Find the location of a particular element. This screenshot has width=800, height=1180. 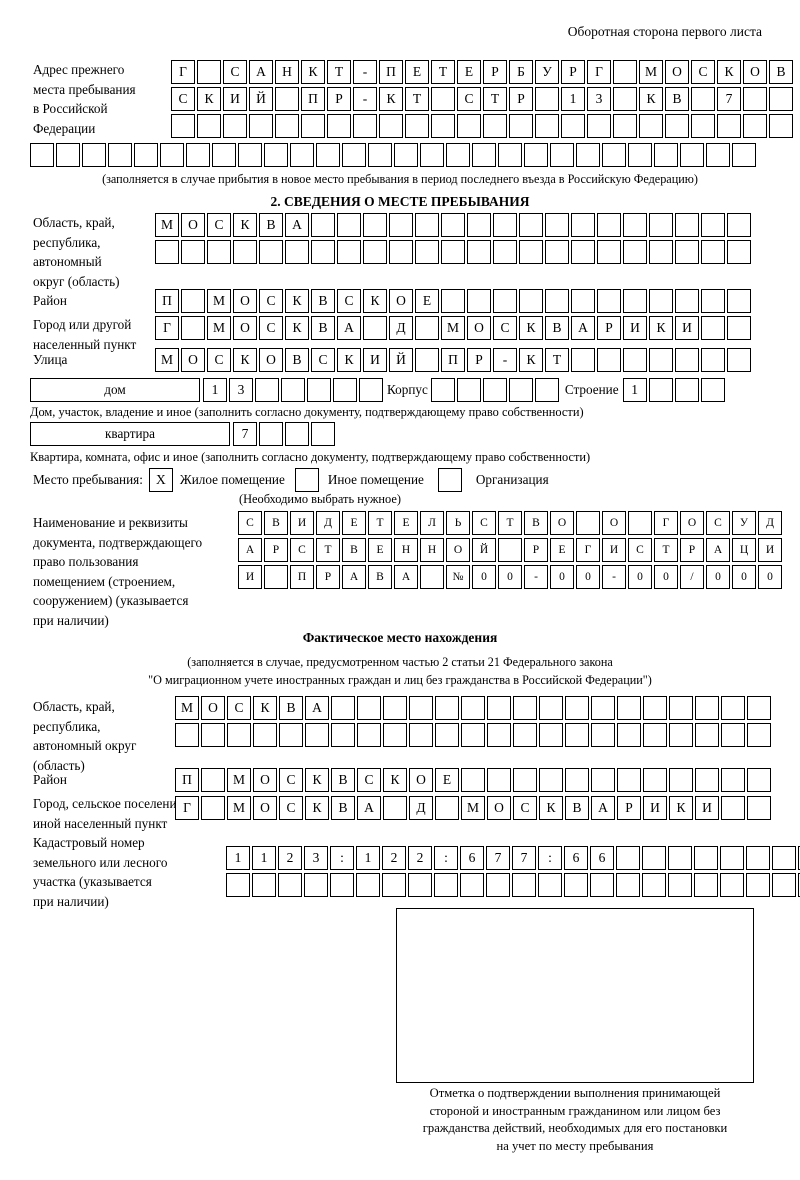

char-cell: Й is located at coordinates (261, 99).